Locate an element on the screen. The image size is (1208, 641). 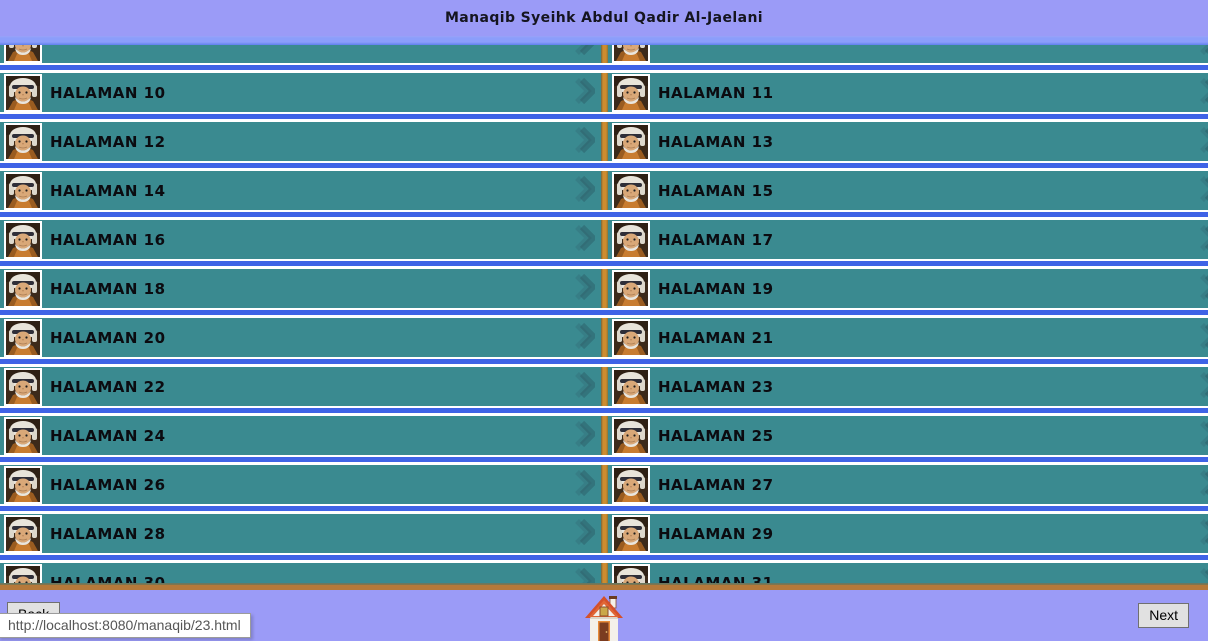
list-item: HALAMAN 22 is located at coordinates (300, 386).